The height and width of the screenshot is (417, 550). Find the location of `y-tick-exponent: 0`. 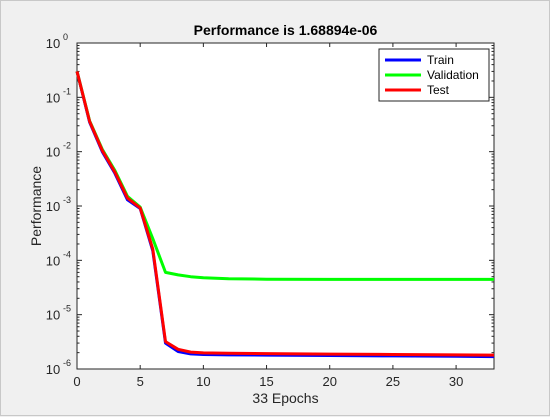

y-tick-exponent: 0 is located at coordinates (65, 37).